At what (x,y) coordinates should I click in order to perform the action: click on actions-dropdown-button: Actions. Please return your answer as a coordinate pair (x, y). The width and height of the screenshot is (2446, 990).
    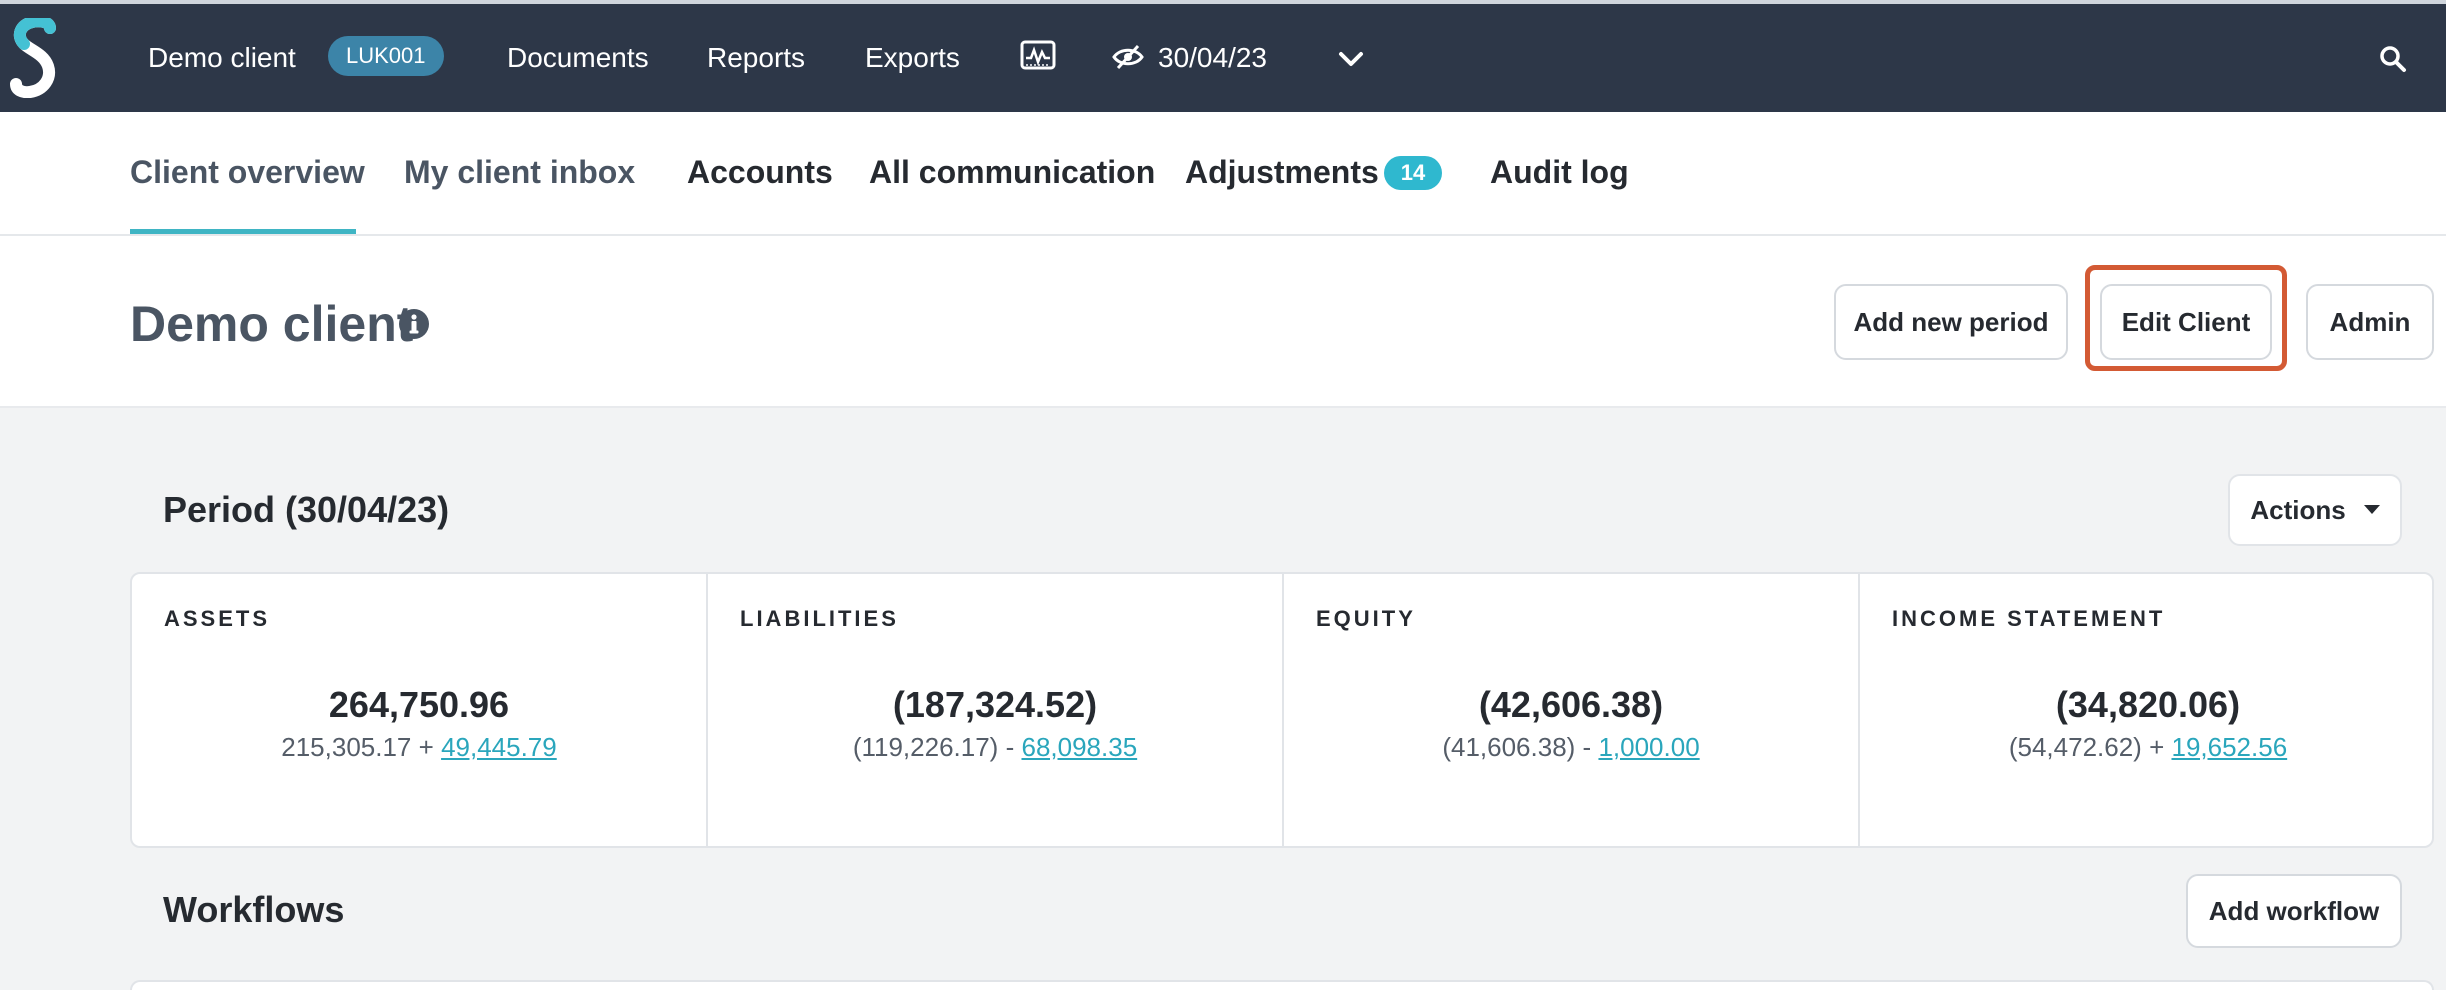
    Looking at the image, I should click on (2315, 510).